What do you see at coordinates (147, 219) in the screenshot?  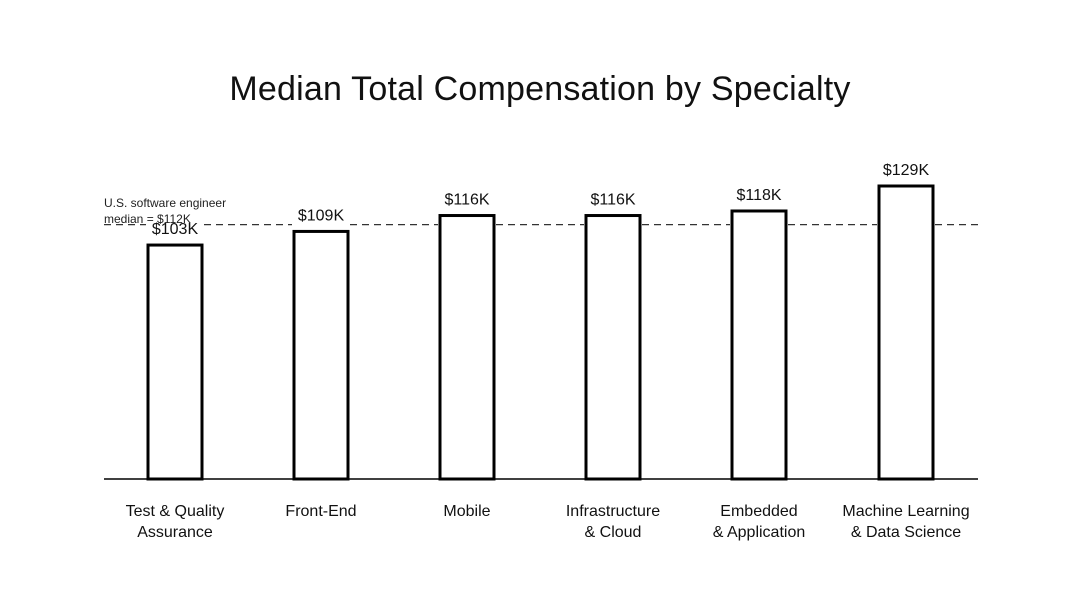 I see `reference-line-label: median = $112K` at bounding box center [147, 219].